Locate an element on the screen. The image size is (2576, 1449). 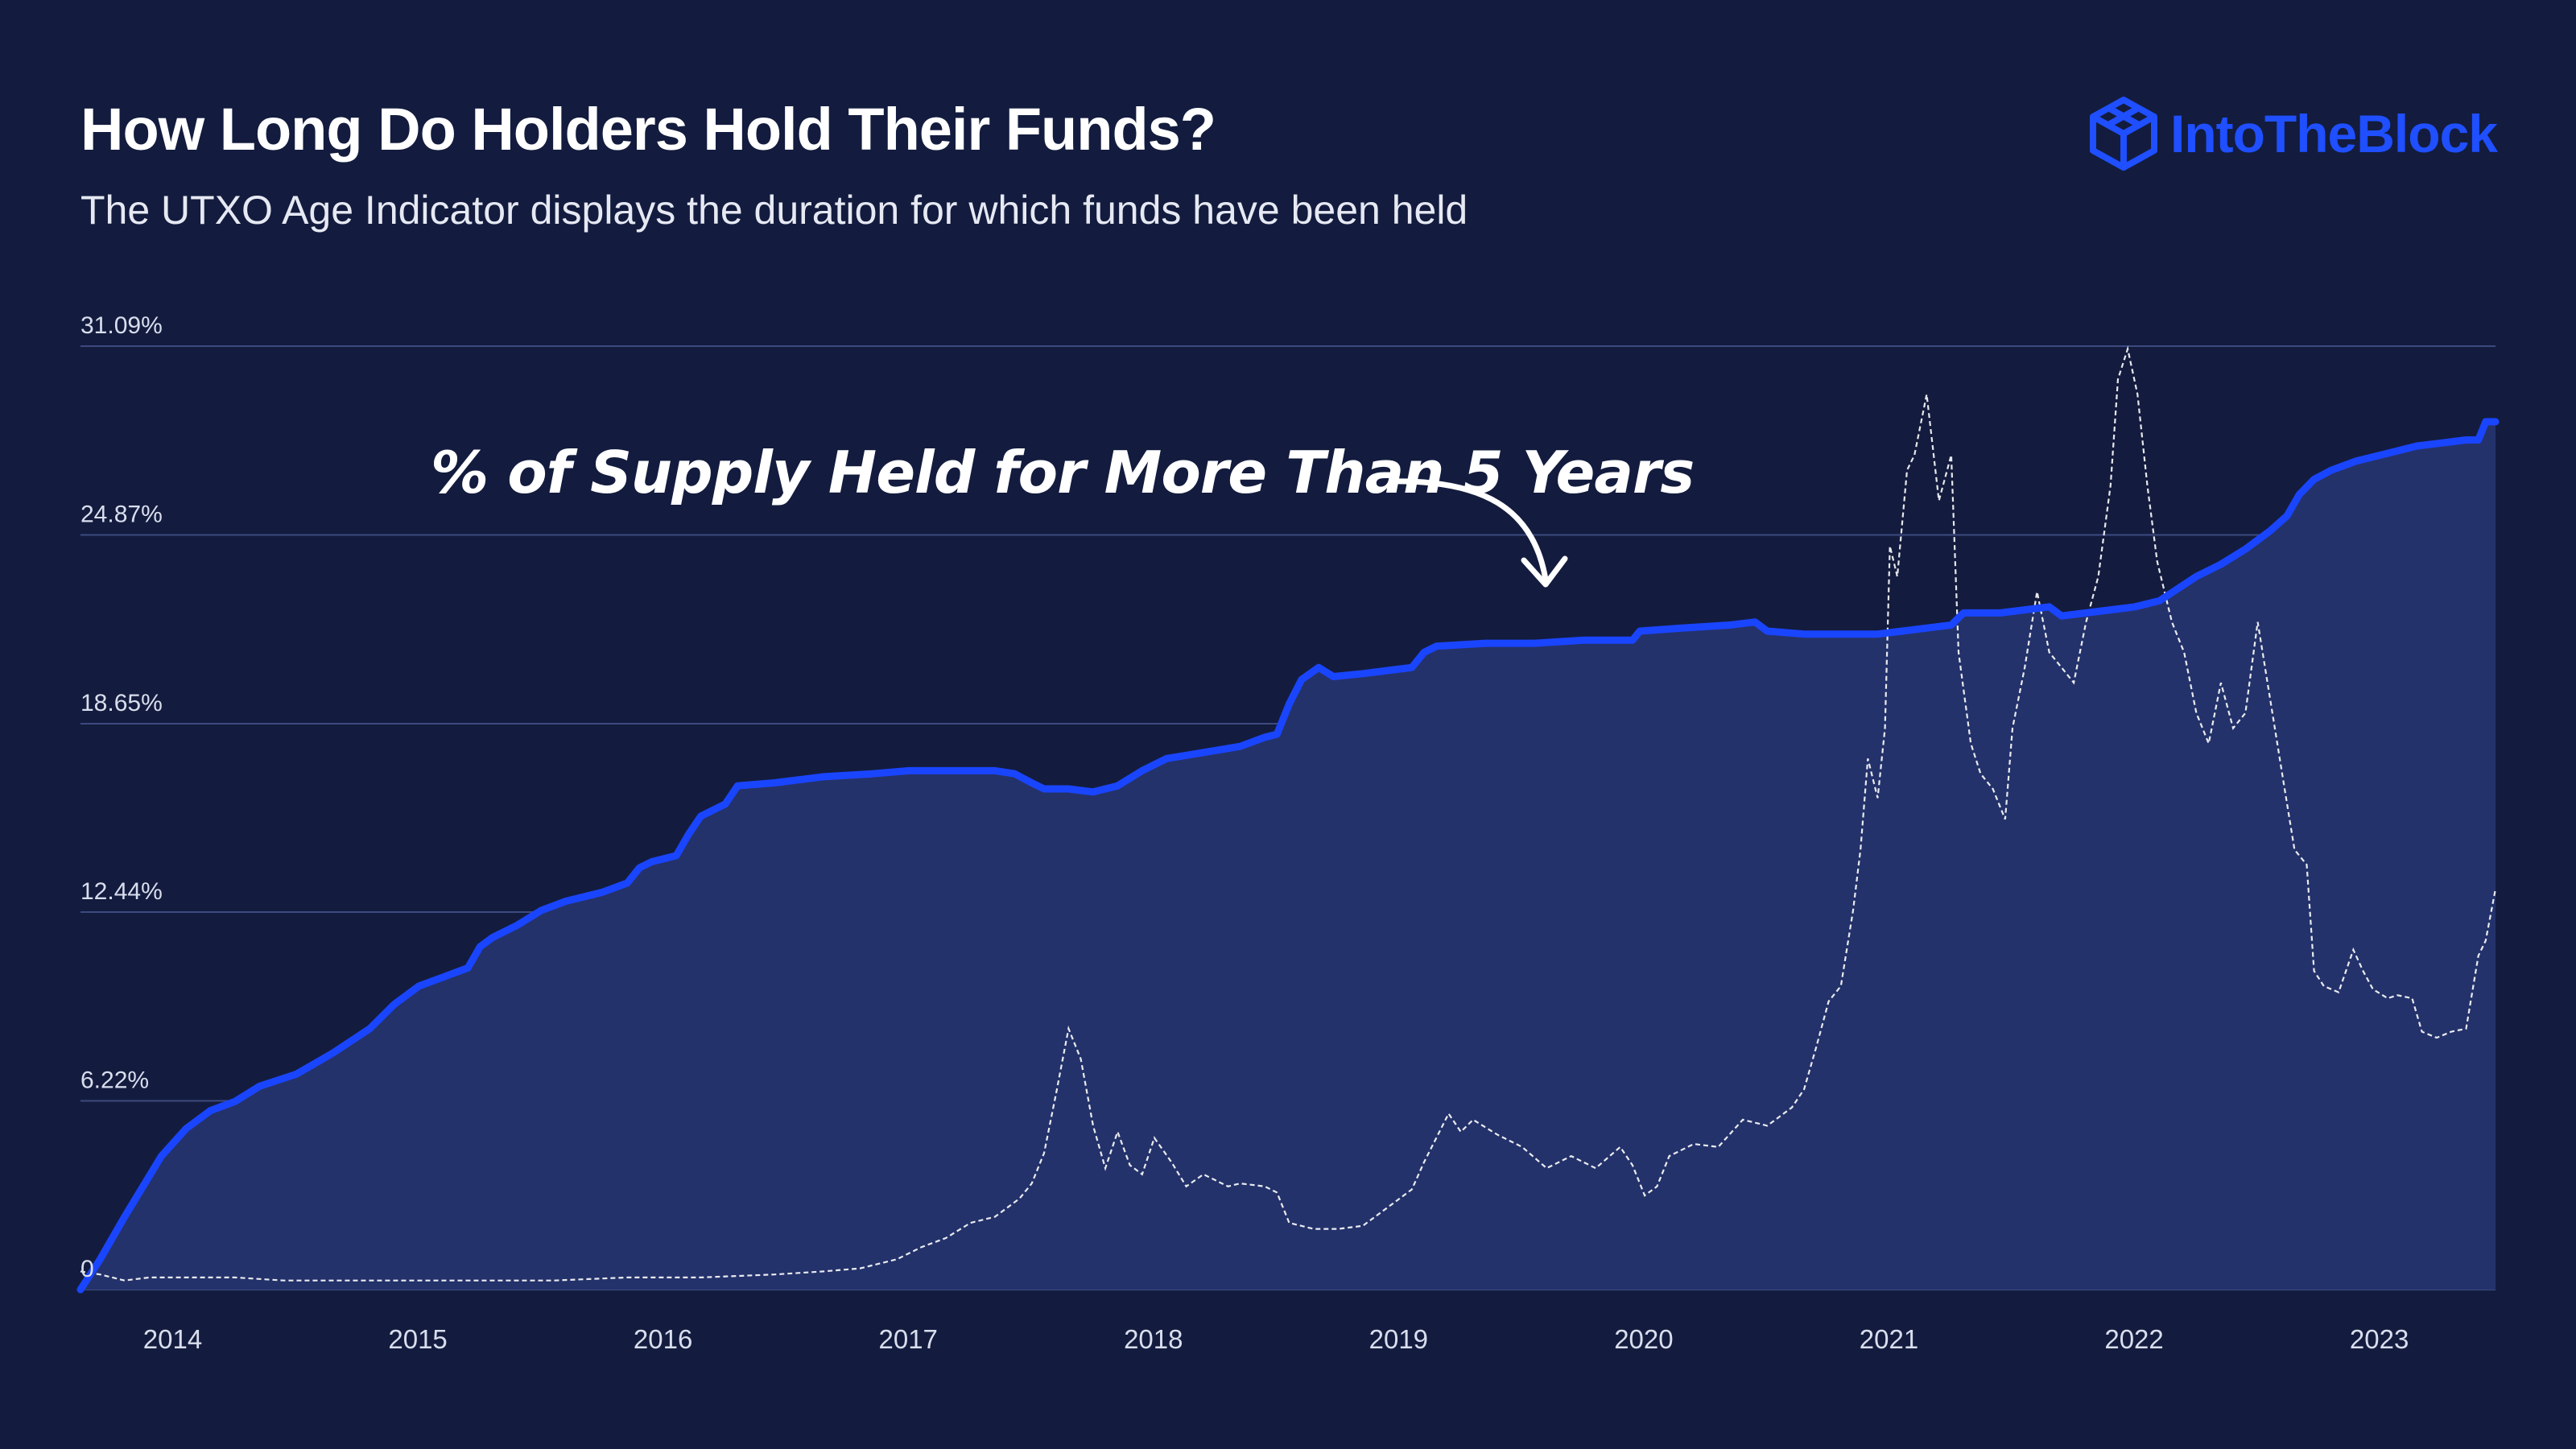
y-tick-label: 31.09% is located at coordinates (121, 325).